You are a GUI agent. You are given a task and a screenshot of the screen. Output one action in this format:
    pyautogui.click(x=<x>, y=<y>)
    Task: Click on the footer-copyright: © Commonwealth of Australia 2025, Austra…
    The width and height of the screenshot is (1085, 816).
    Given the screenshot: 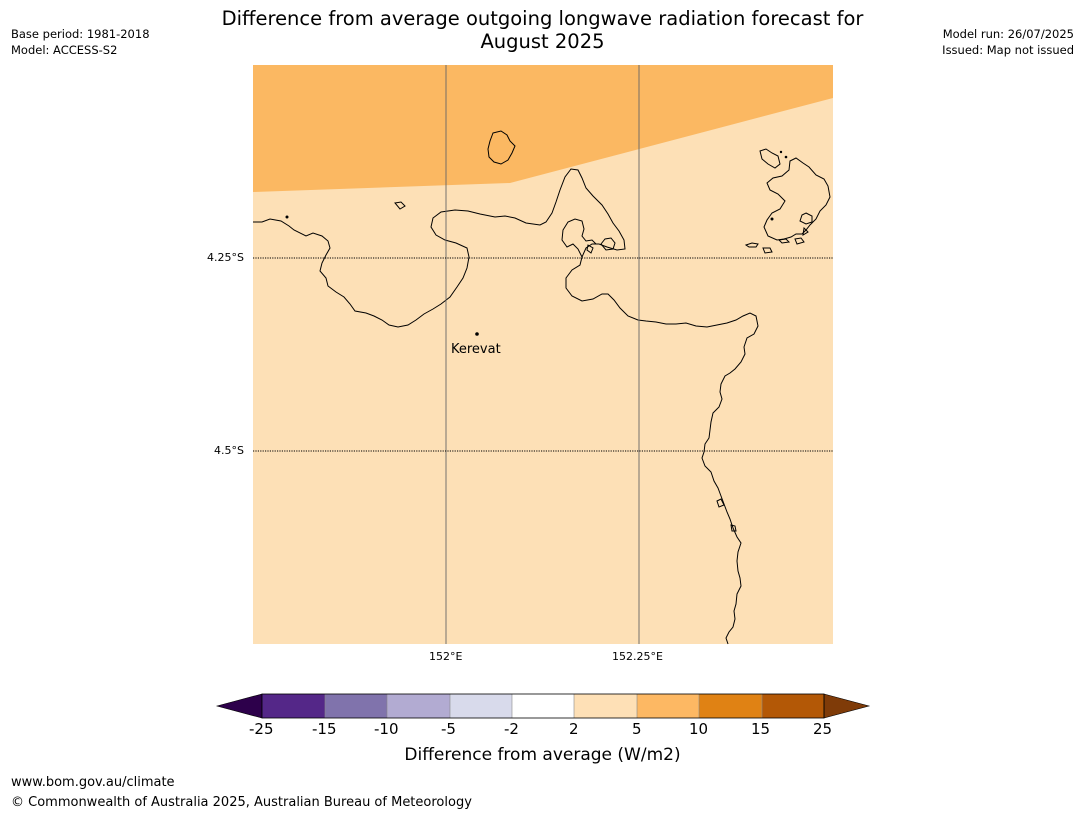 What is the action you would take?
    pyautogui.click(x=241, y=802)
    